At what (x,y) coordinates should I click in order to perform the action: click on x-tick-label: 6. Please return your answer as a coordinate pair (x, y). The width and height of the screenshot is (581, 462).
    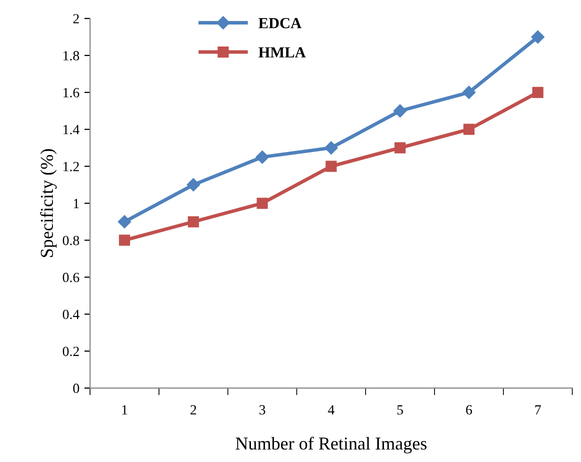
    Looking at the image, I should click on (469, 410).